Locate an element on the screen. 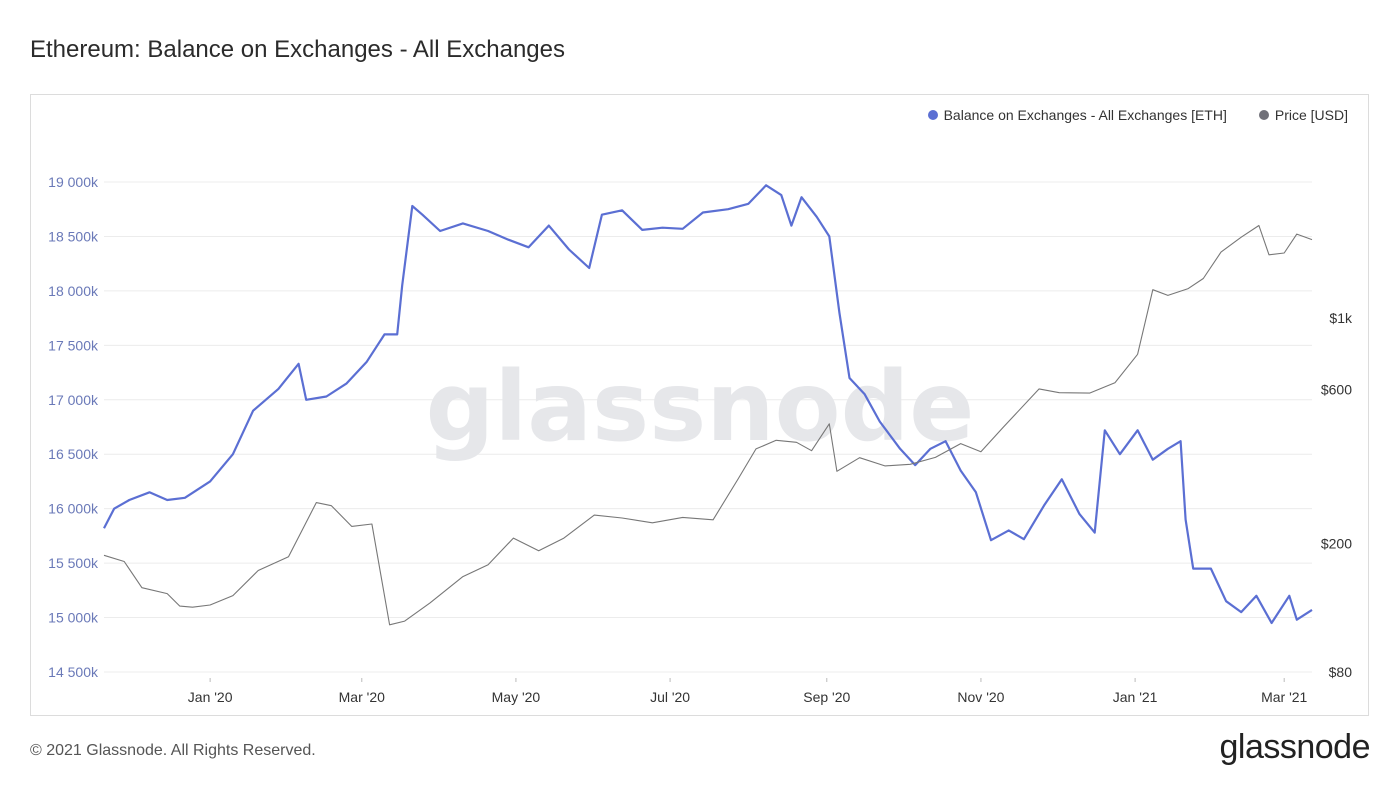 Image resolution: width=1400 pixels, height=788 pixels. x-tick-label: Nov '20 is located at coordinates (980, 697).